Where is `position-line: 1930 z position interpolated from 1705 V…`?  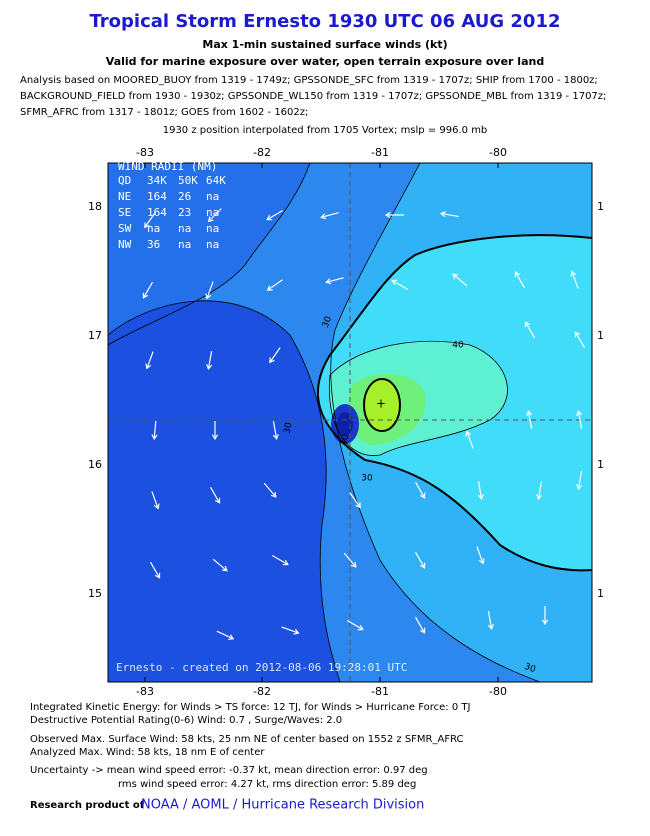
position-line: 1930 z position interpolated from 1705 V… is located at coordinates (325, 130).